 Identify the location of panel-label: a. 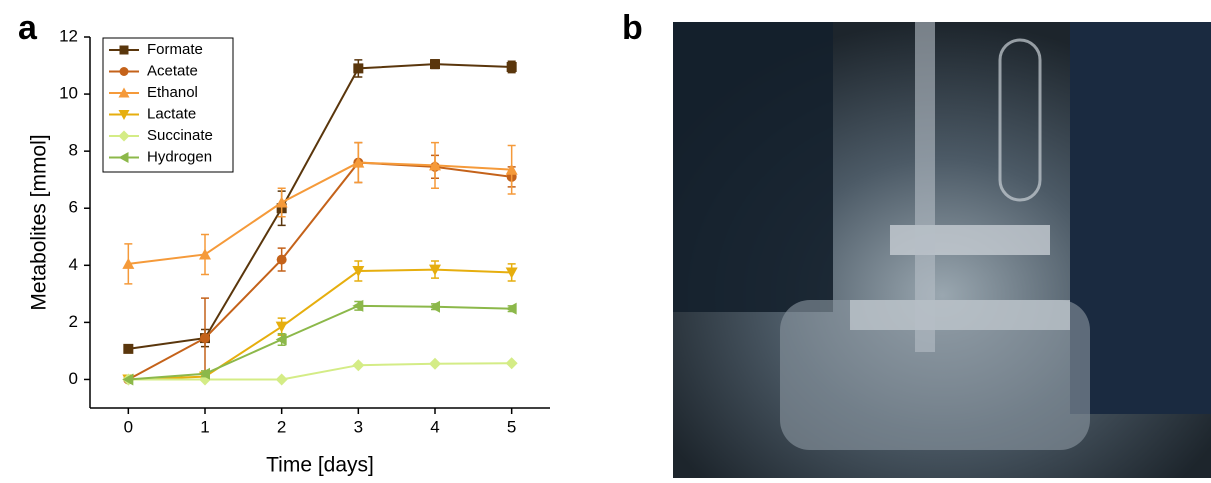
(28, 28).